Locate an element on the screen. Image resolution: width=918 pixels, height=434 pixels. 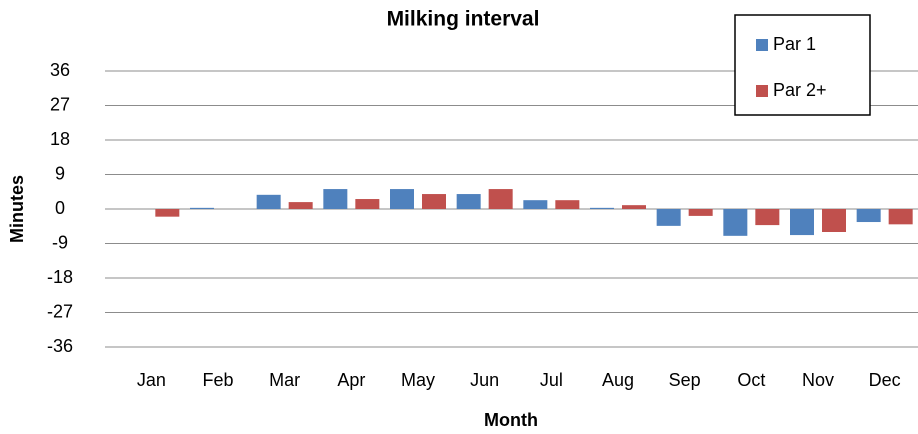
y-tick-label: -9 is located at coordinates (60, 242).